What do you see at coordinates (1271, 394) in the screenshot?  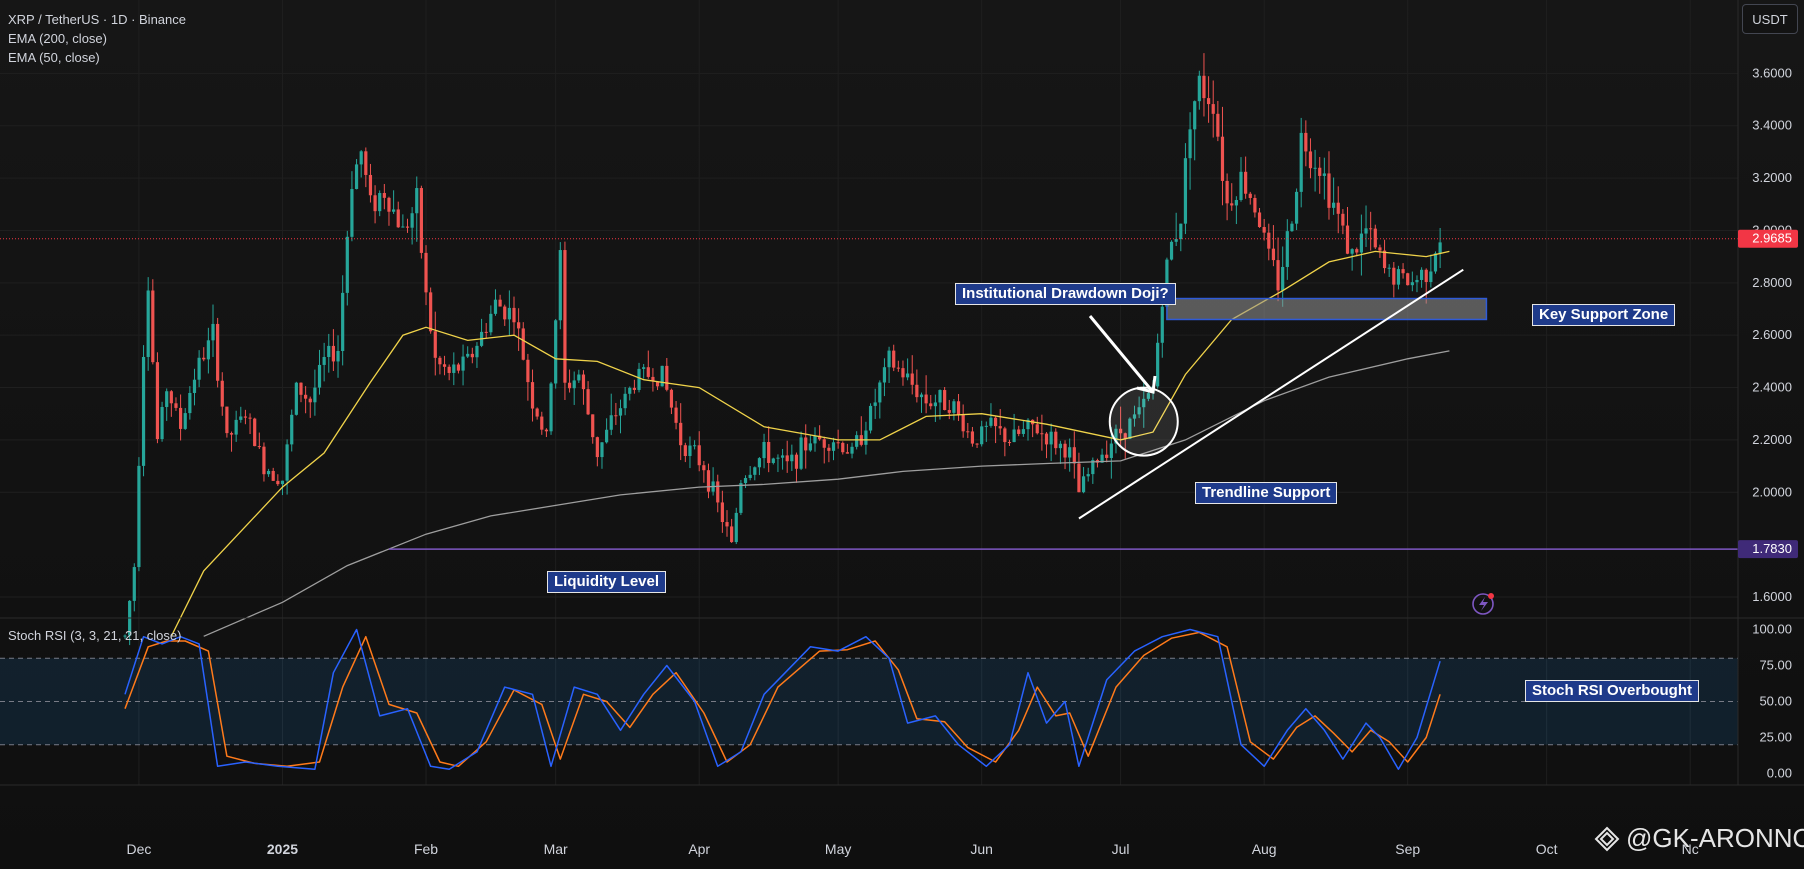 I see `trendline-support-line` at bounding box center [1271, 394].